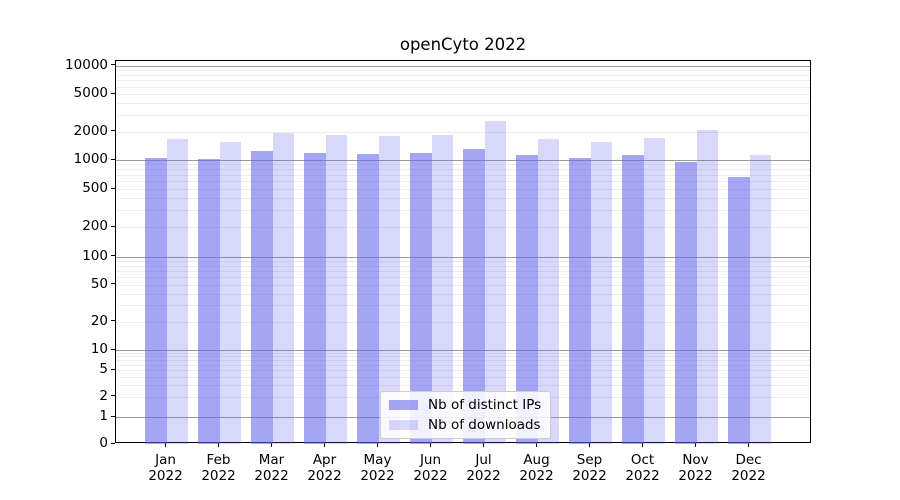 The image size is (900, 500). What do you see at coordinates (474, 296) in the screenshot?
I see `bar-nb-of-distinct-ips-jul` at bounding box center [474, 296].